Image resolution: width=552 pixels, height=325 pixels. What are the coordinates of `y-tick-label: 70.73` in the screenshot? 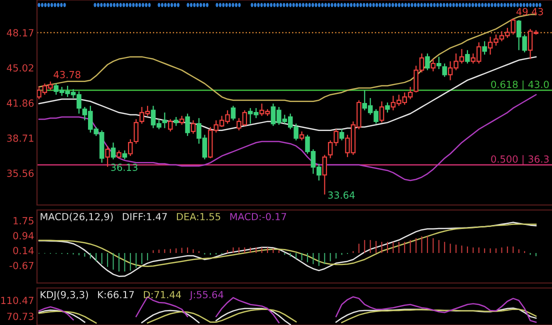 It's located at (20, 316).